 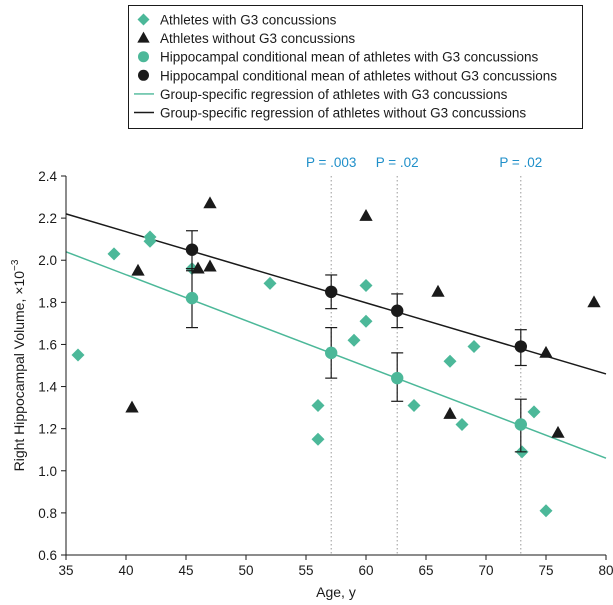 What do you see at coordinates (47, 260) in the screenshot?
I see `y-tick-label: 2.0` at bounding box center [47, 260].